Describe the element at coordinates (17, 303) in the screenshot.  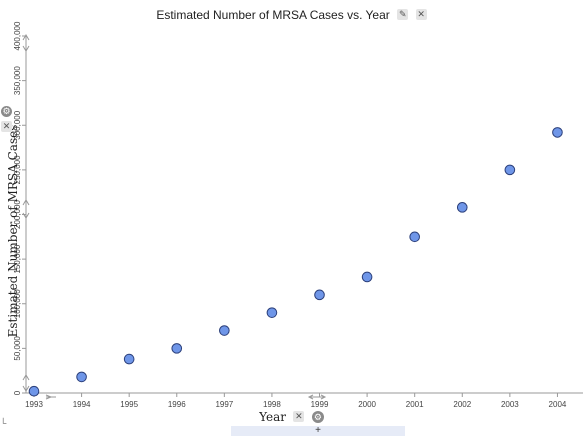
I see `y-tick-label: 100,000` at that location.